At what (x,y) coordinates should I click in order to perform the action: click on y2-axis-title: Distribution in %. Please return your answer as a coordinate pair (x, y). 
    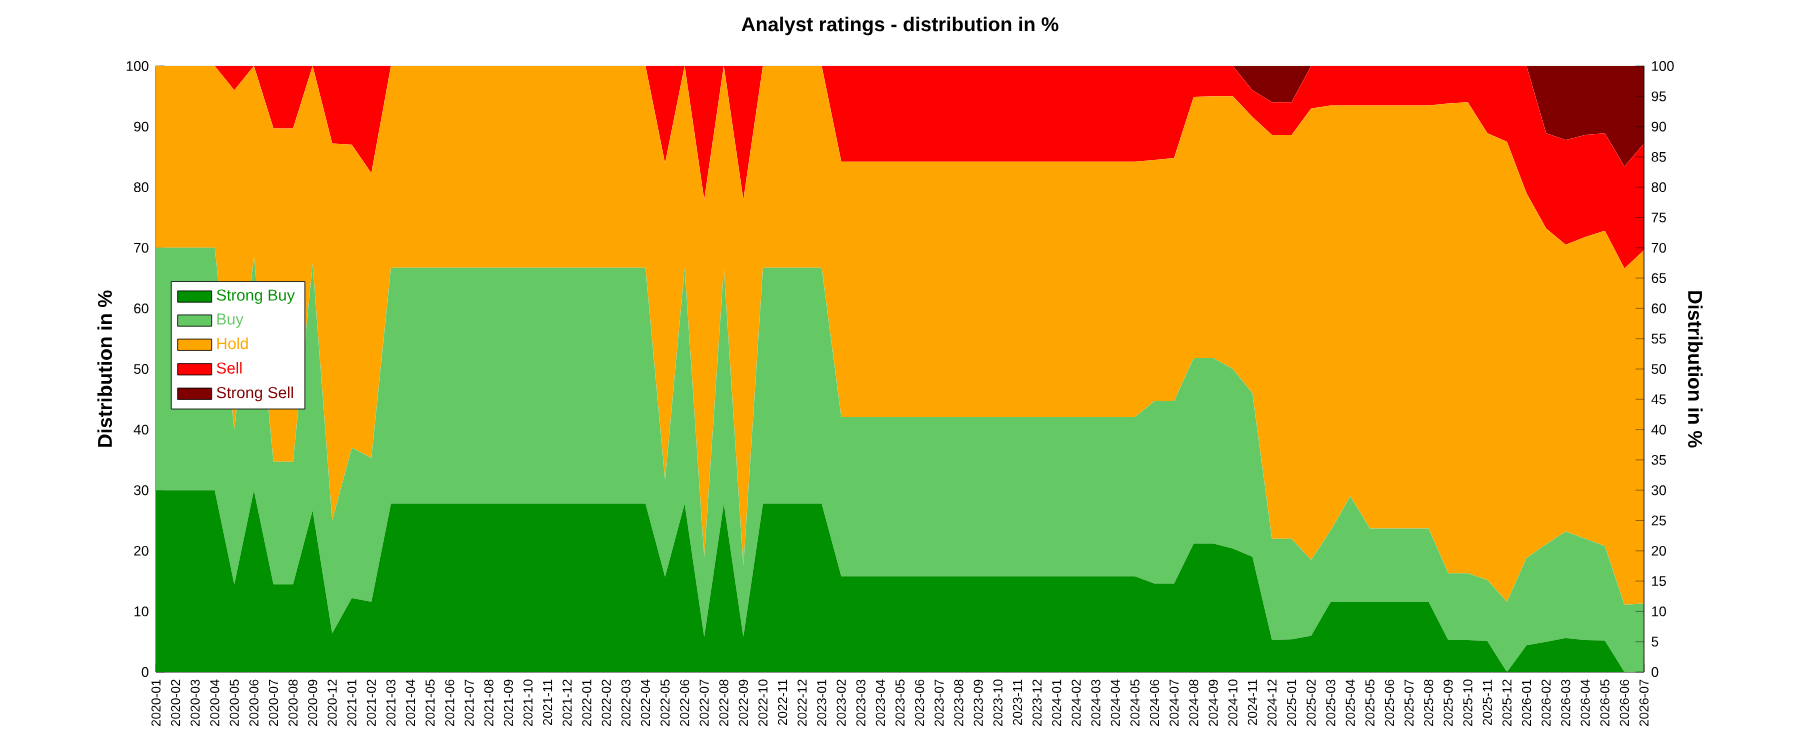
    Looking at the image, I should click on (1695, 369).